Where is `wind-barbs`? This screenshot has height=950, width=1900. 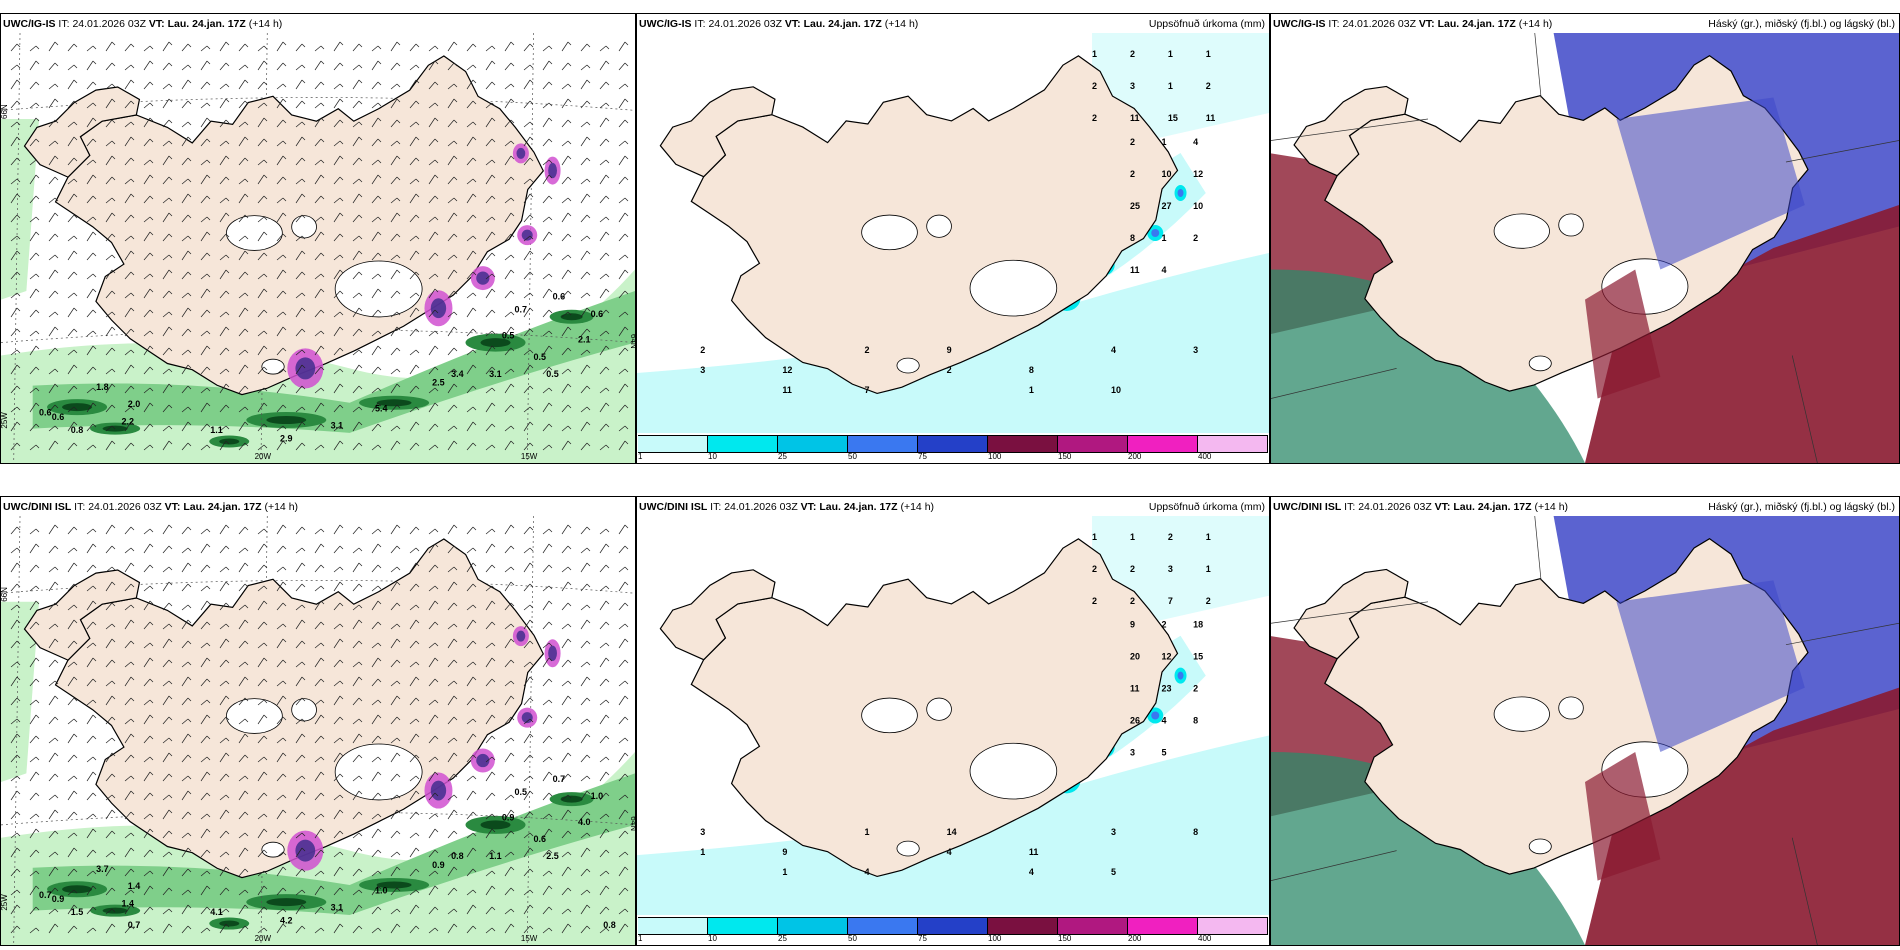
wind-barbs is located at coordinates (319, 246).